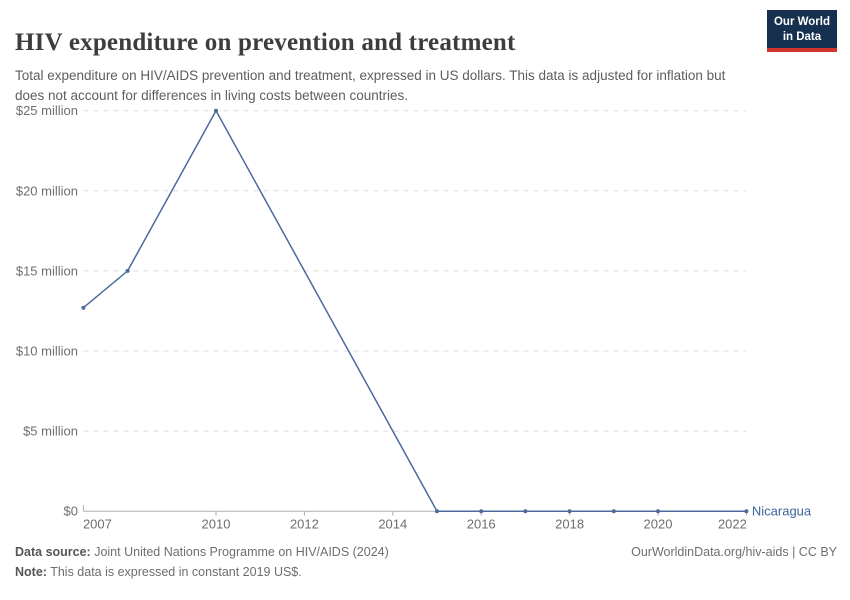 This screenshot has width=850, height=600. What do you see at coordinates (53, 552) in the screenshot?
I see `data-source-label: Data source:` at bounding box center [53, 552].